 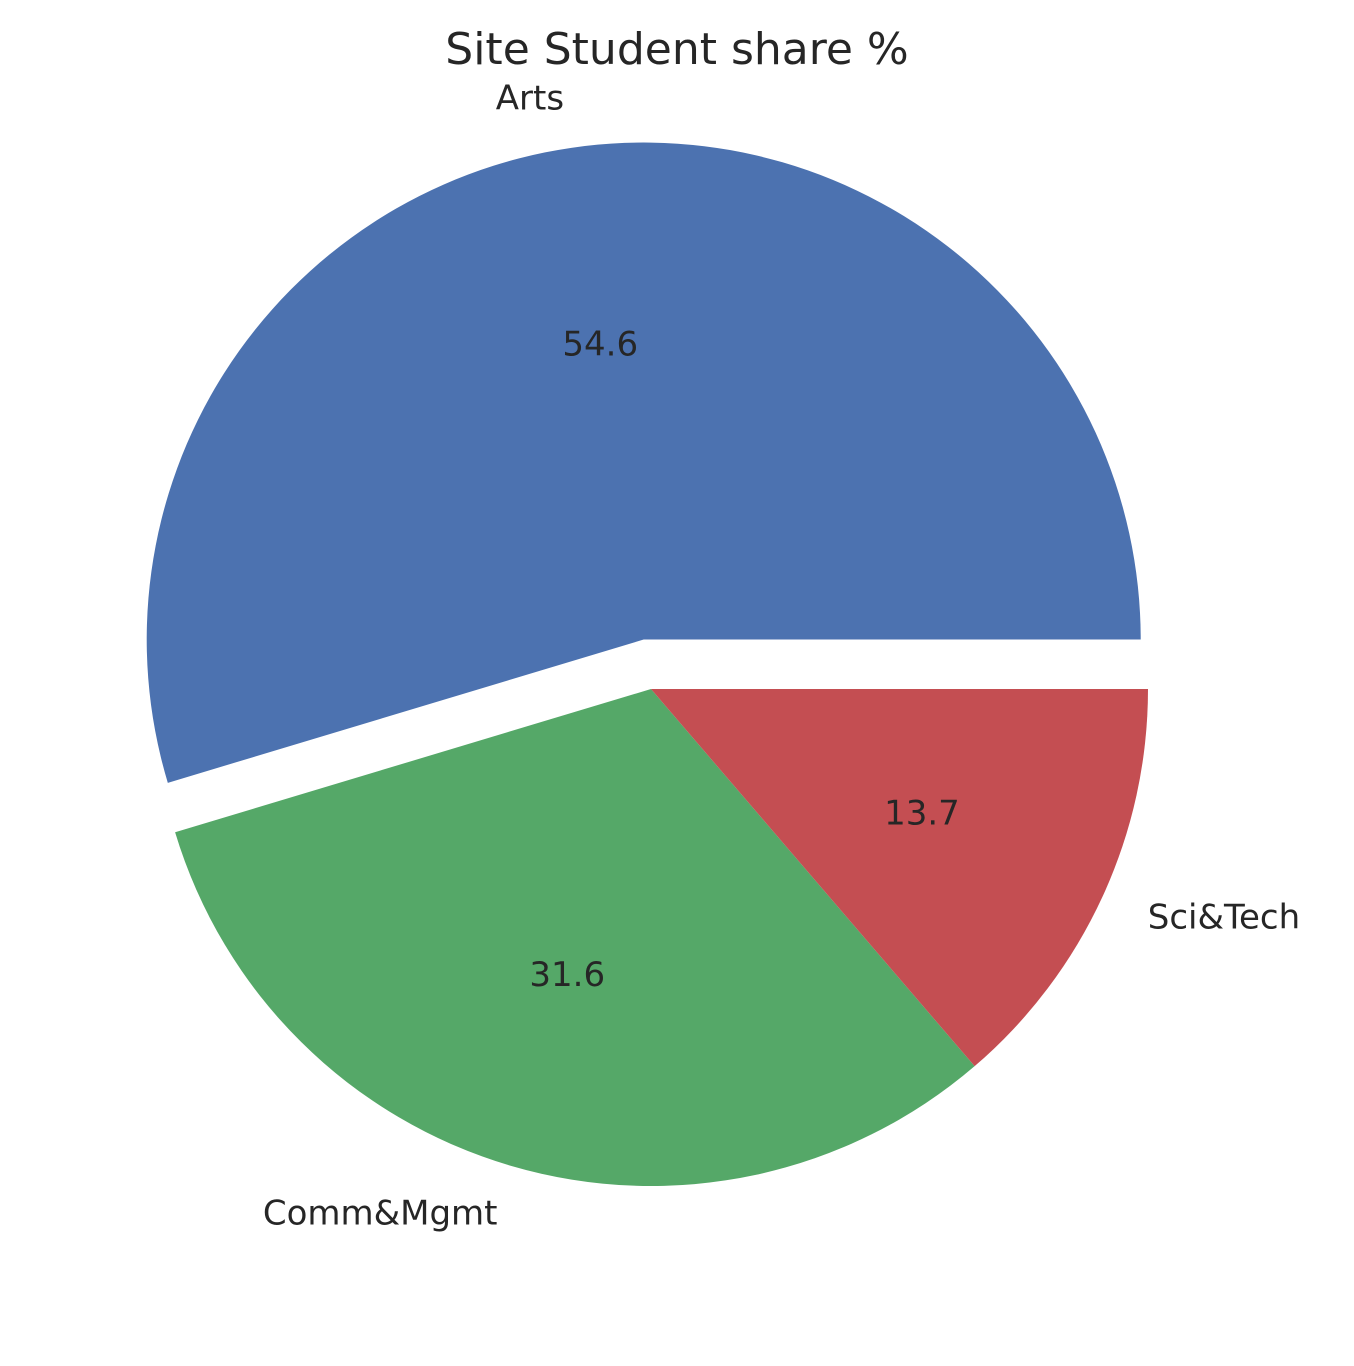 What do you see at coordinates (530, 99) in the screenshot?
I see `slice-label-arts: Arts` at bounding box center [530, 99].